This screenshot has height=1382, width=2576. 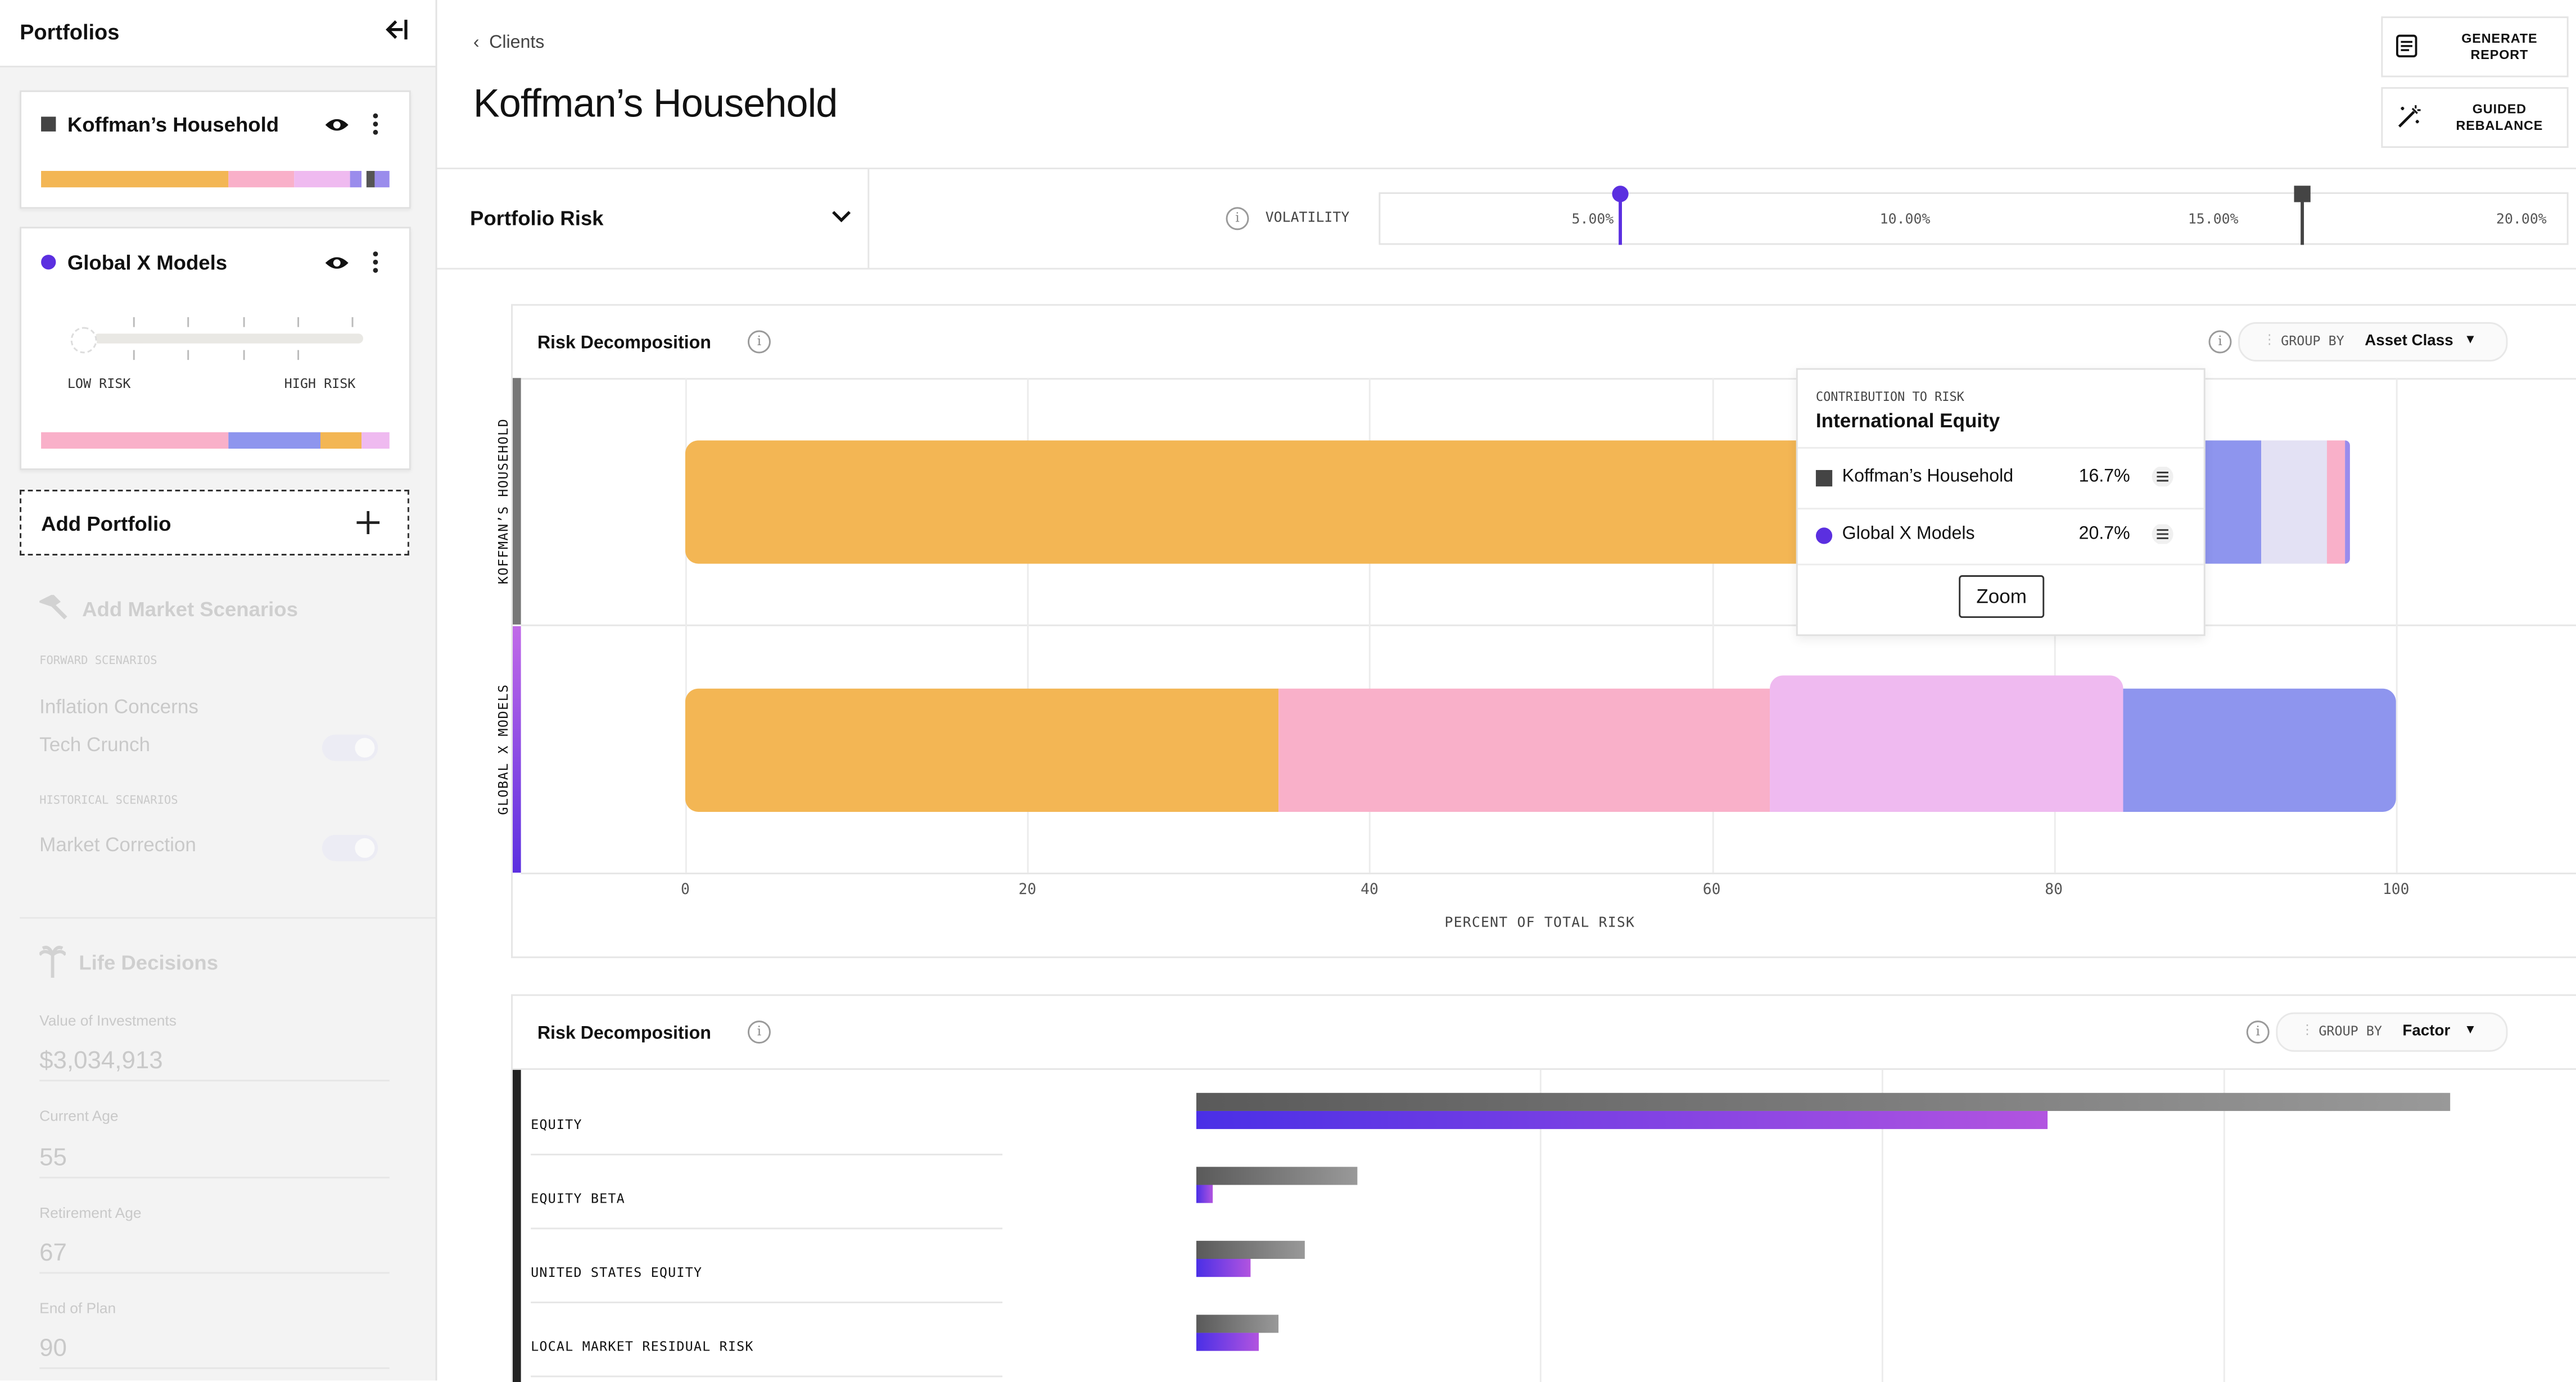 What do you see at coordinates (173, 125) in the screenshot?
I see `portfolio-name: Koffman’s Household` at bounding box center [173, 125].